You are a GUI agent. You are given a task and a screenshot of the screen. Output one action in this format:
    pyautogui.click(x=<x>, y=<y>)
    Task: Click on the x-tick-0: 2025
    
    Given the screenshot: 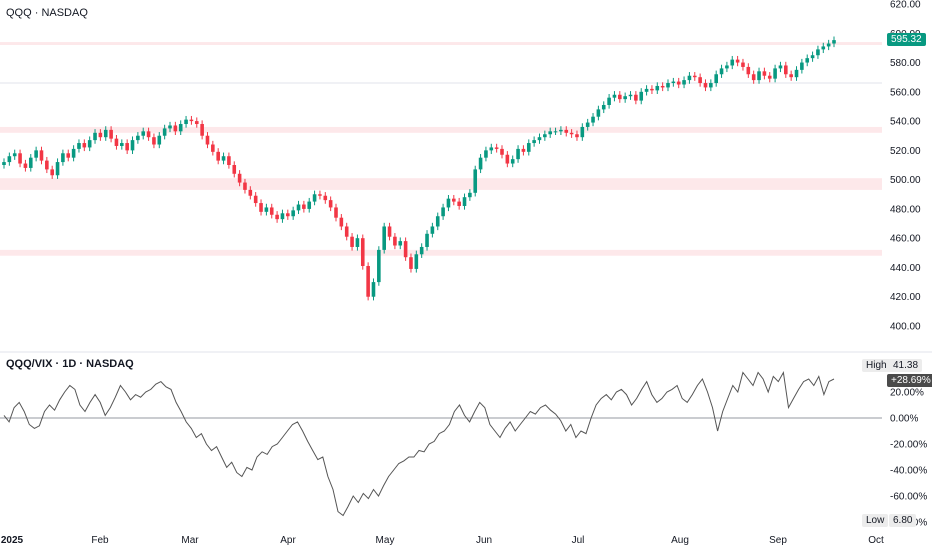 What is the action you would take?
    pyautogui.click(x=12, y=540)
    